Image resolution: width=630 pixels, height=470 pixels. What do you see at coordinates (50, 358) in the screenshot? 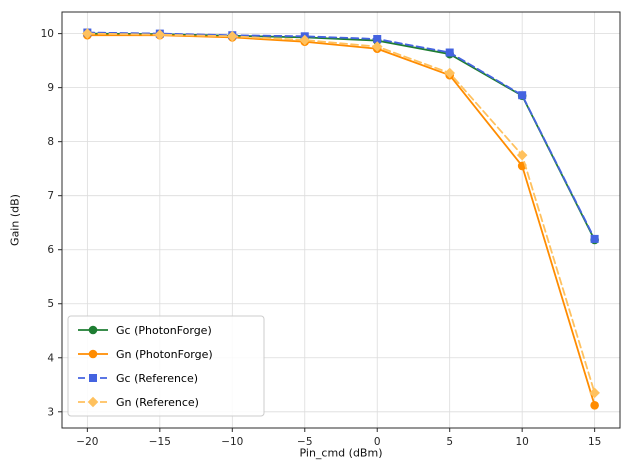
I see `y-tick-label: 4` at bounding box center [50, 358].